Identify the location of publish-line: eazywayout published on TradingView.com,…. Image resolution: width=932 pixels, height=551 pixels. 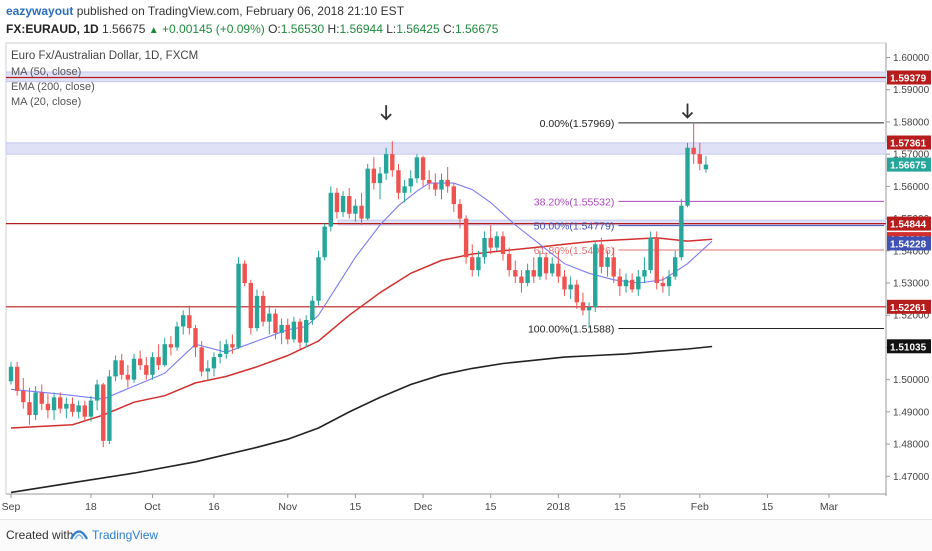
(205, 11).